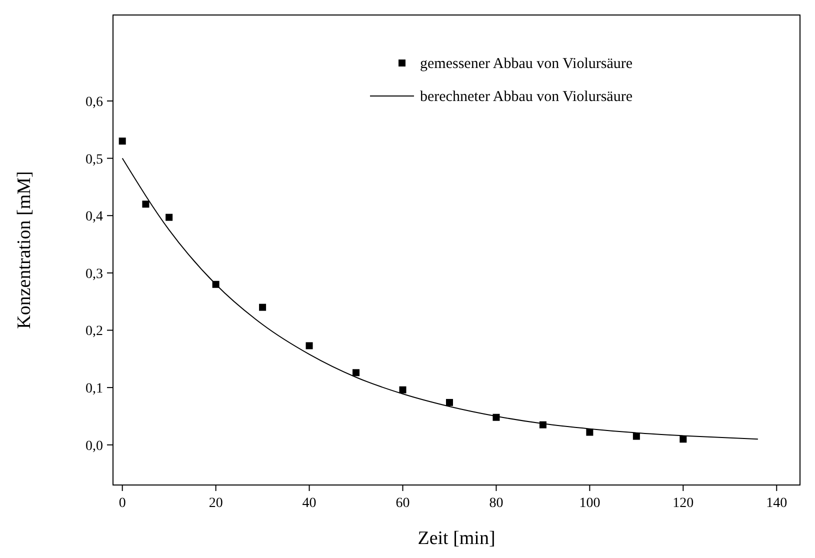 Image resolution: width=815 pixels, height=558 pixels. What do you see at coordinates (526, 97) in the screenshot?
I see `legend-label: berechneter Abbau von Violursäure` at bounding box center [526, 97].